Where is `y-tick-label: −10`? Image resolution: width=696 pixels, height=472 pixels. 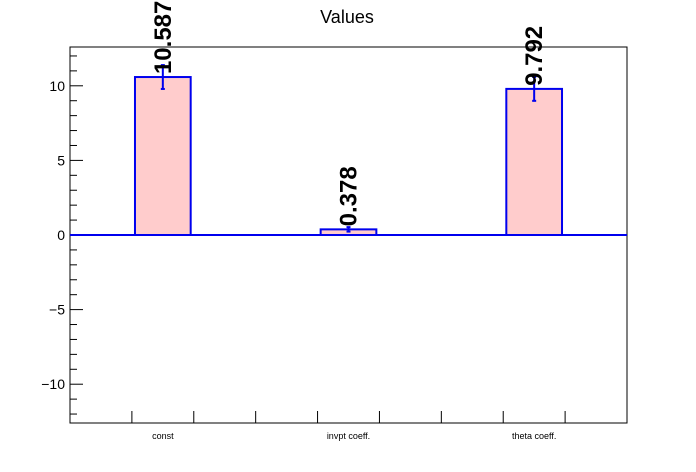 y-tick-label: −10 is located at coordinates (53, 384).